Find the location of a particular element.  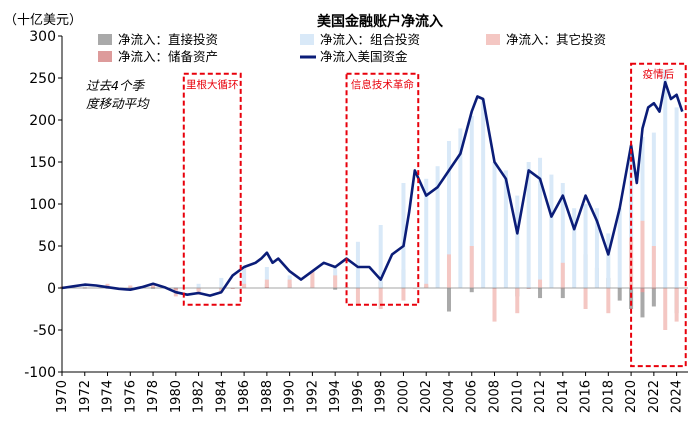

legend-label-2: 净流入：其它投资 is located at coordinates (556, 39).